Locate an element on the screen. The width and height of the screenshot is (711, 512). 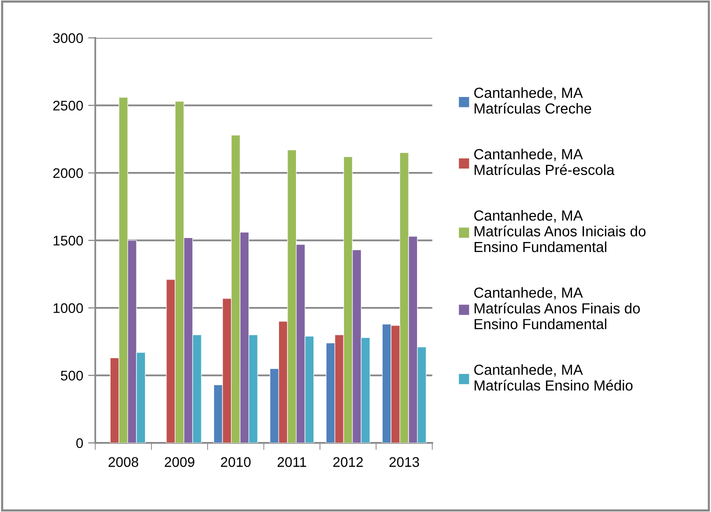
y-tick-label: 500 is located at coordinates (71, 375).